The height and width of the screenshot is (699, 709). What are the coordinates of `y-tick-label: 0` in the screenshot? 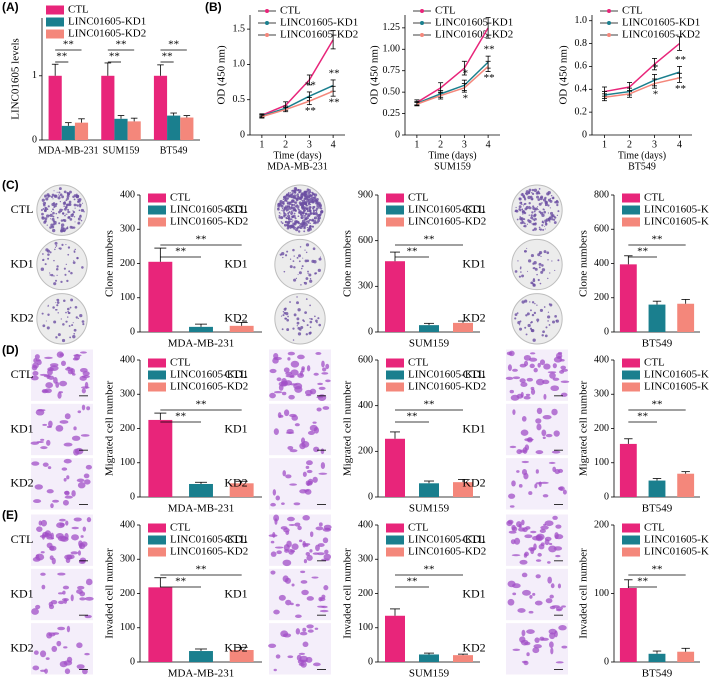 It's located at (132, 661).